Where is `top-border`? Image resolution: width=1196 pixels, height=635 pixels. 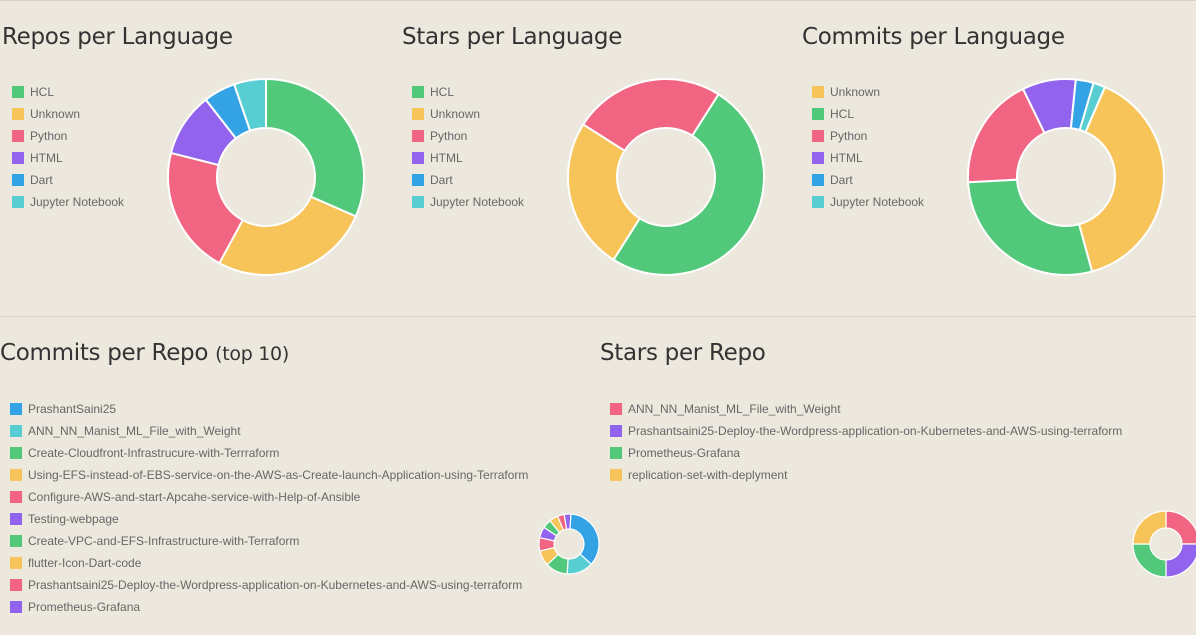
top-border is located at coordinates (598, 0).